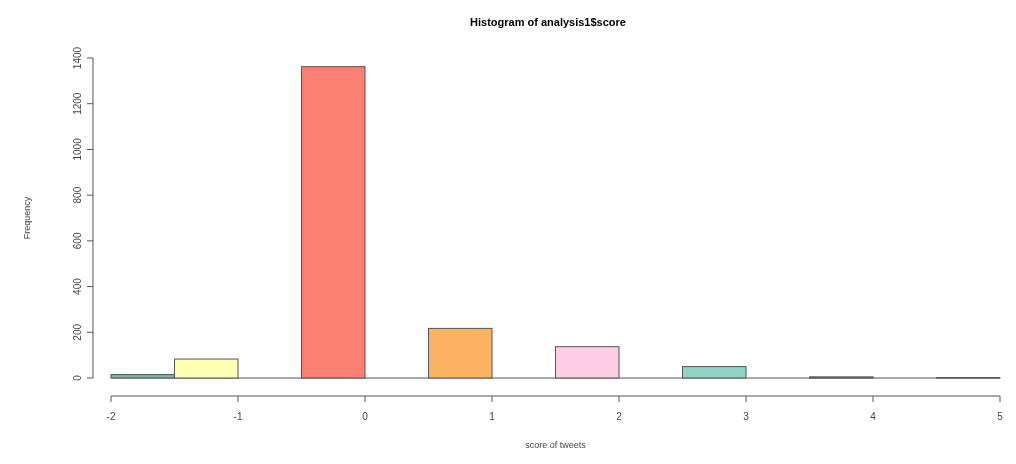  Describe the element at coordinates (111, 416) in the screenshot. I see `x-tick-label: -2` at that location.